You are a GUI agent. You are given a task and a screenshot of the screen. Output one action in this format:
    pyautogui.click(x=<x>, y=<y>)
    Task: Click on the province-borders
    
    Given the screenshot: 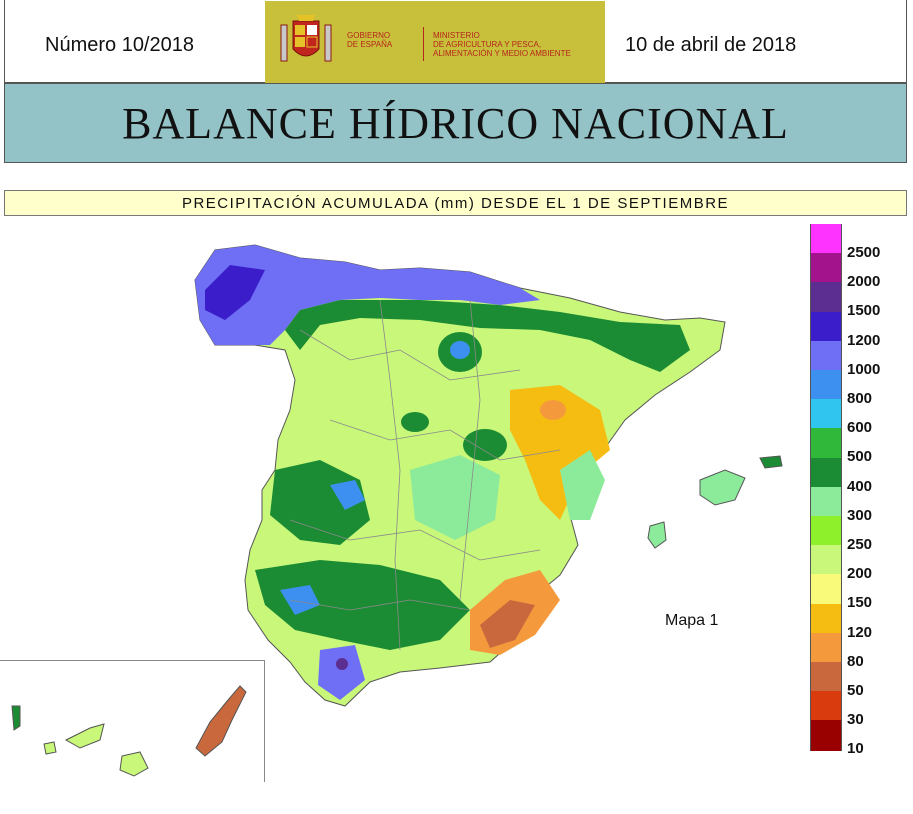 What is the action you would take?
    pyautogui.click(x=425, y=475)
    